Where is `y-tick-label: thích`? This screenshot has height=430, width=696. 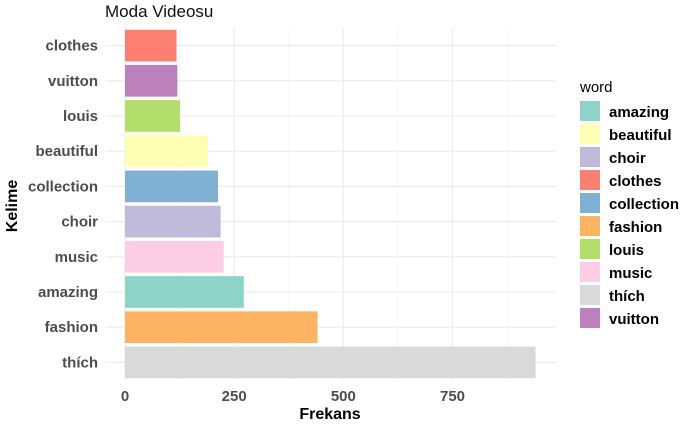
y-tick-label: thích is located at coordinates (80, 362).